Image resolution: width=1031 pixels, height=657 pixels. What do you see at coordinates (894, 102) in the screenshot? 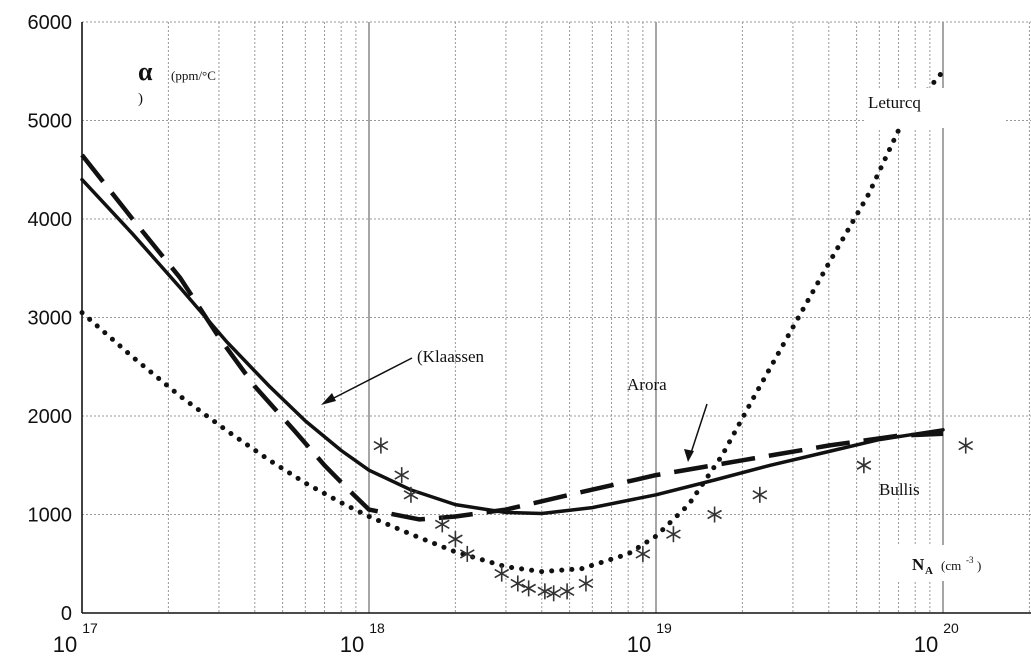
I see `series-label-leturcq: Leturcq` at bounding box center [894, 102].